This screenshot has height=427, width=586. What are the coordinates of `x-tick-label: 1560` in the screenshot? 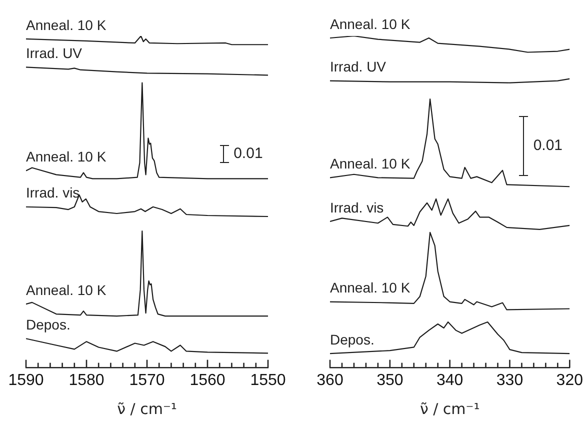 It's located at (208, 380).